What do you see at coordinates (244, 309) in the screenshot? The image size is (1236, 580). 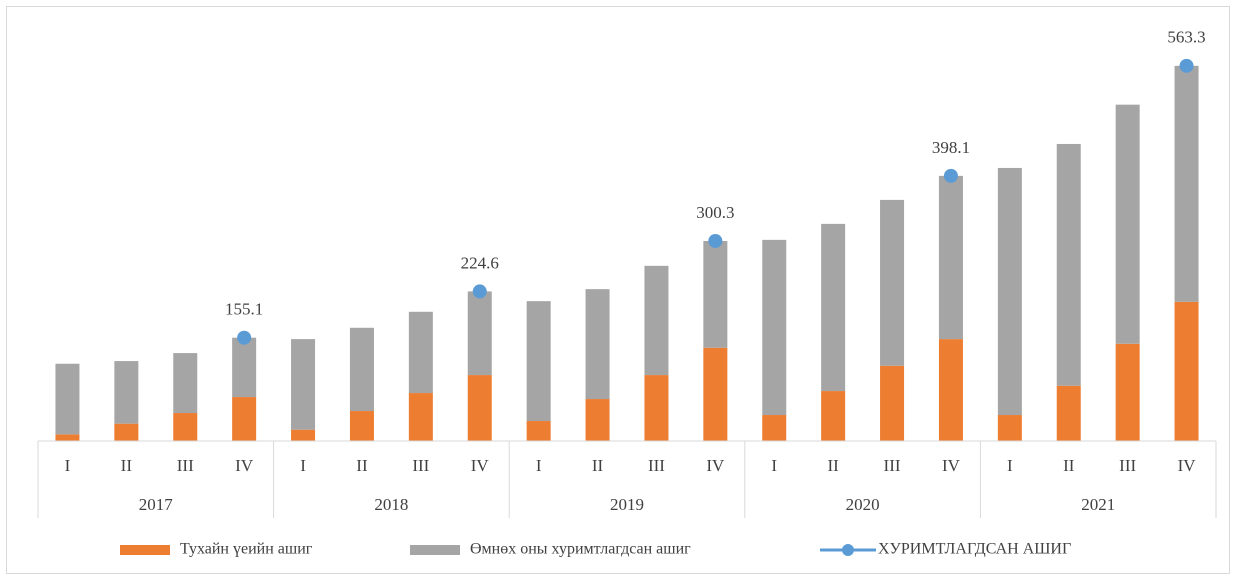 I see `data-label: 155.1` at bounding box center [244, 309].